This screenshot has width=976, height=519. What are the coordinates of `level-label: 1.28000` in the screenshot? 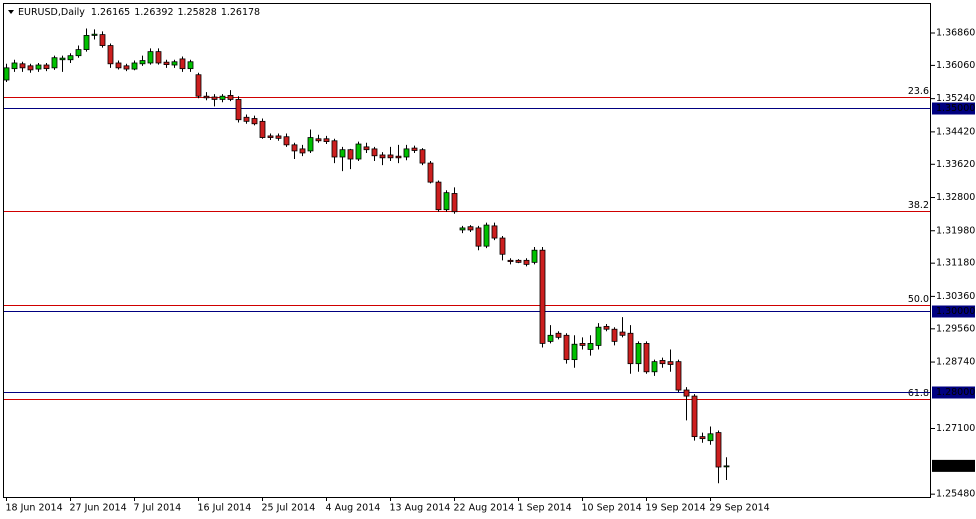 It's located at (955, 392).